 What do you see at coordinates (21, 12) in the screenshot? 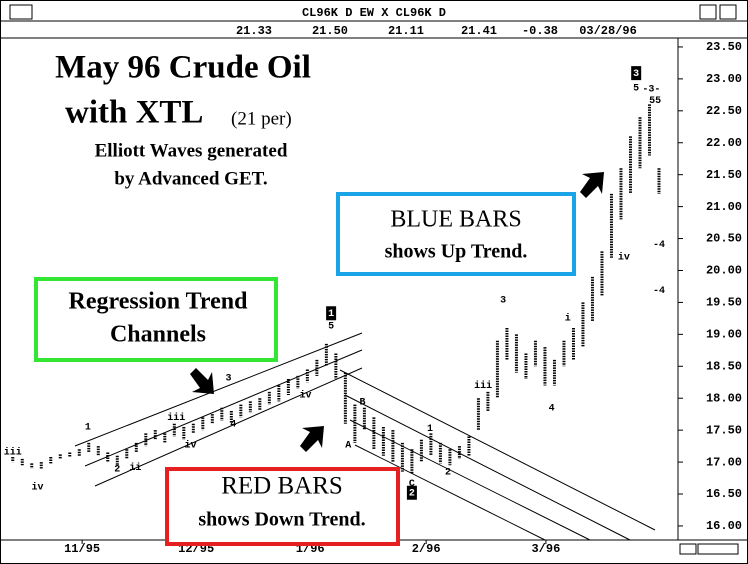
I see `menu-button` at bounding box center [21, 12].